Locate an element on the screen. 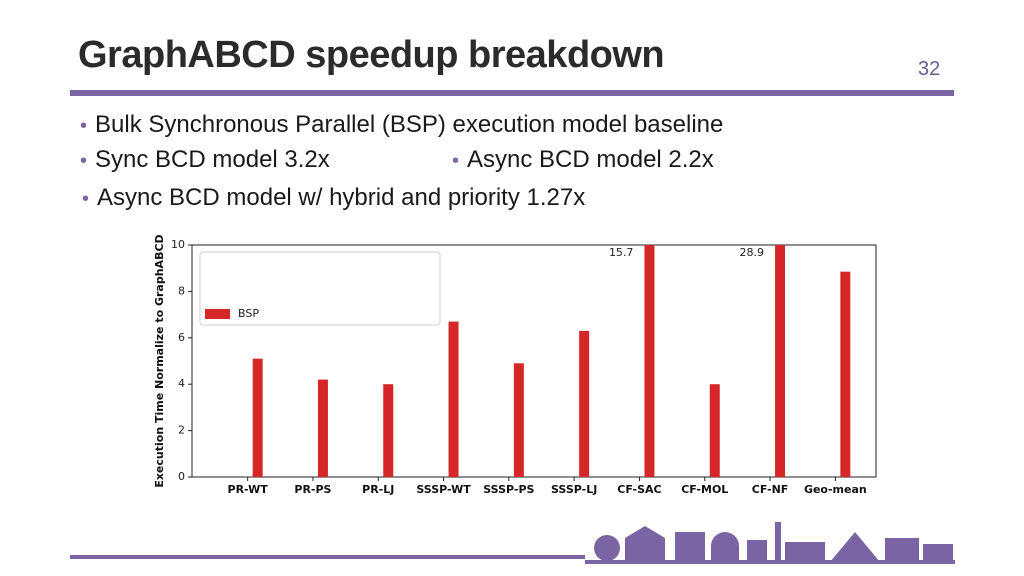  footer-rule is located at coordinates (327, 557).